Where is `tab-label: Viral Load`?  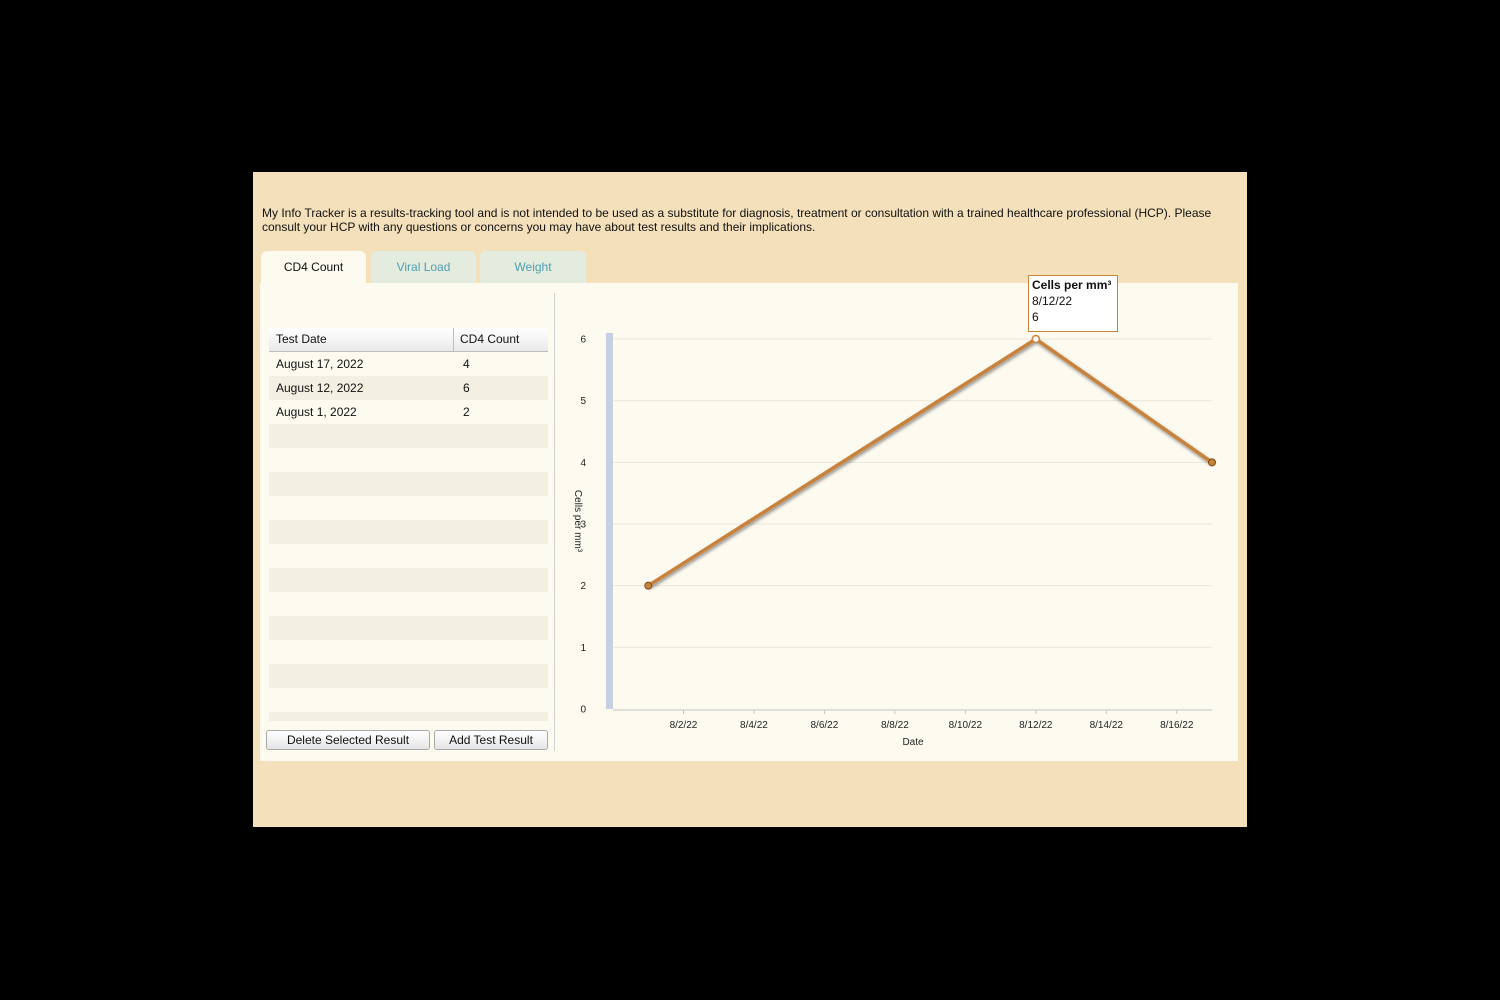 tab-label: Viral Load is located at coordinates (423, 267).